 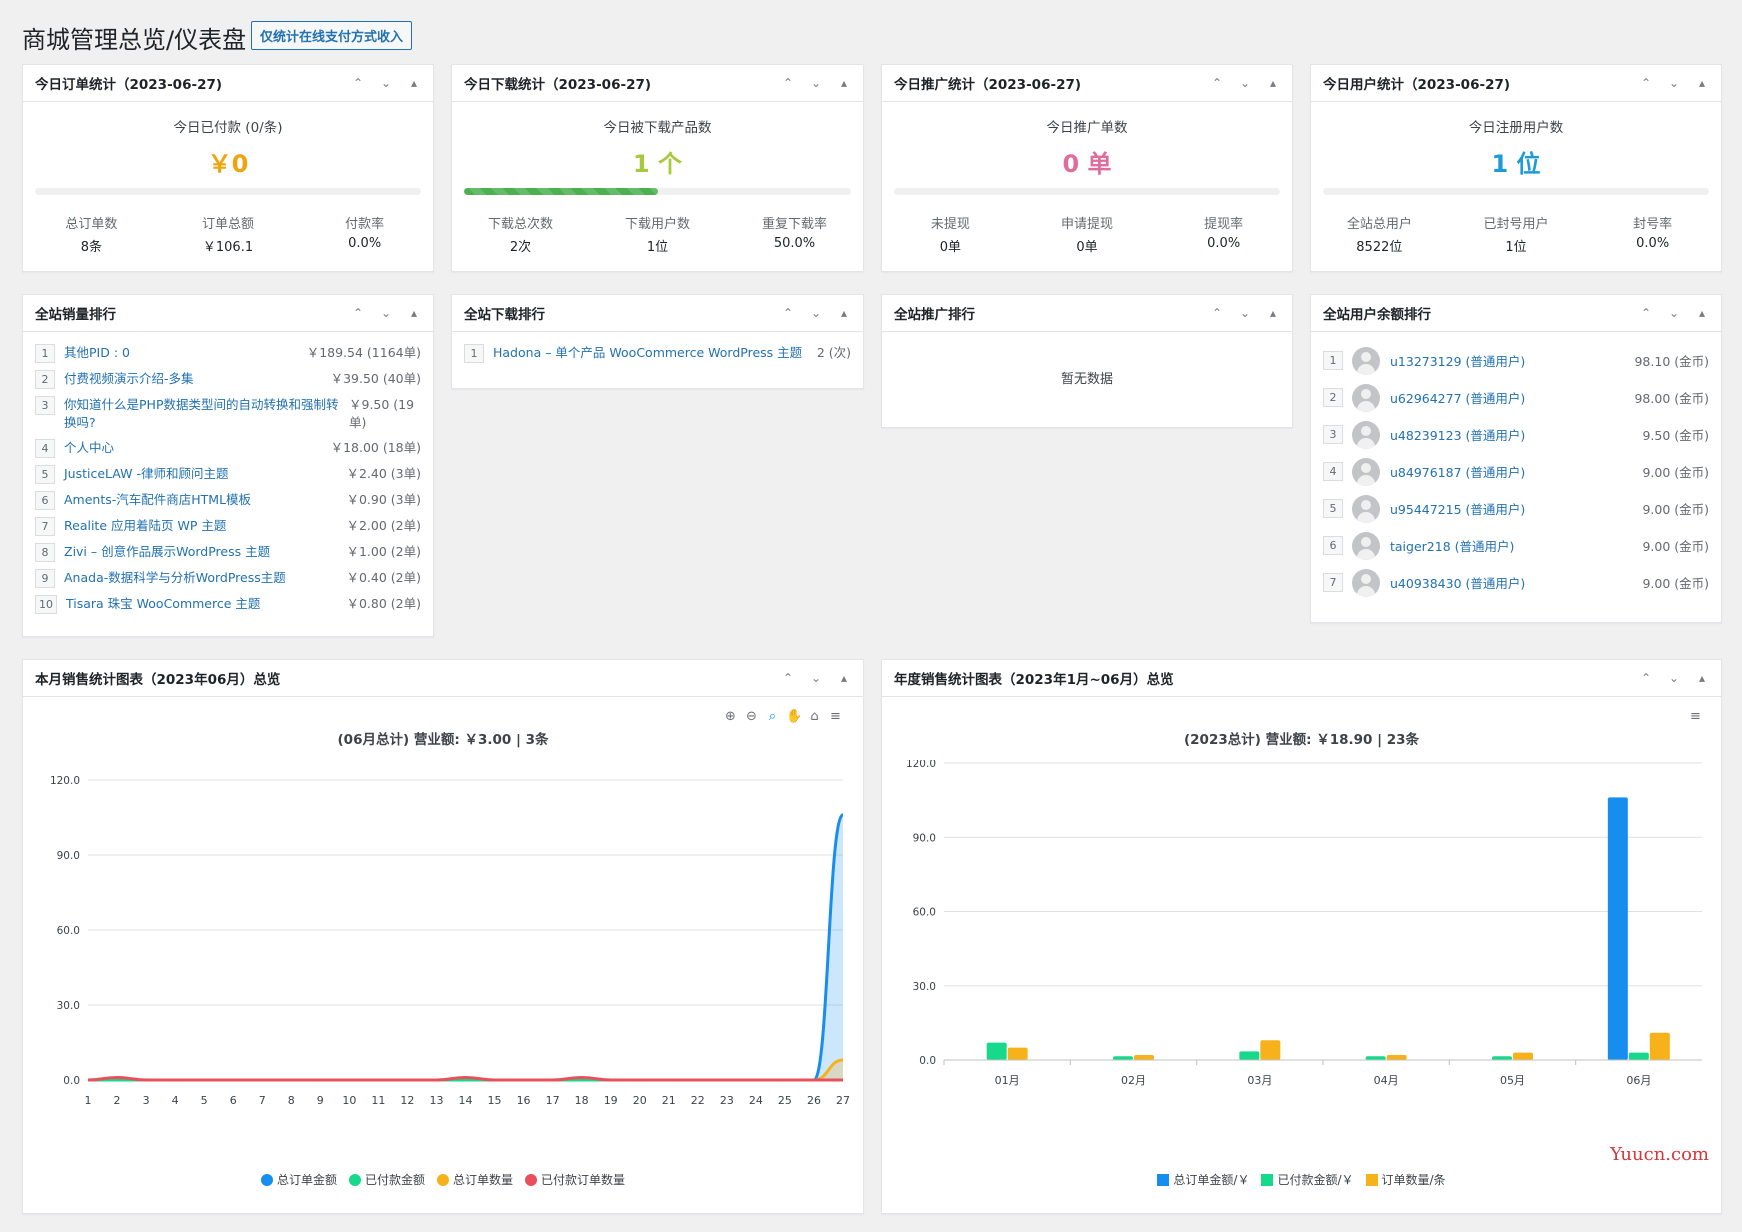 What do you see at coordinates (921, 765) in the screenshot?
I see `y-tick-label: 120.0` at bounding box center [921, 765].